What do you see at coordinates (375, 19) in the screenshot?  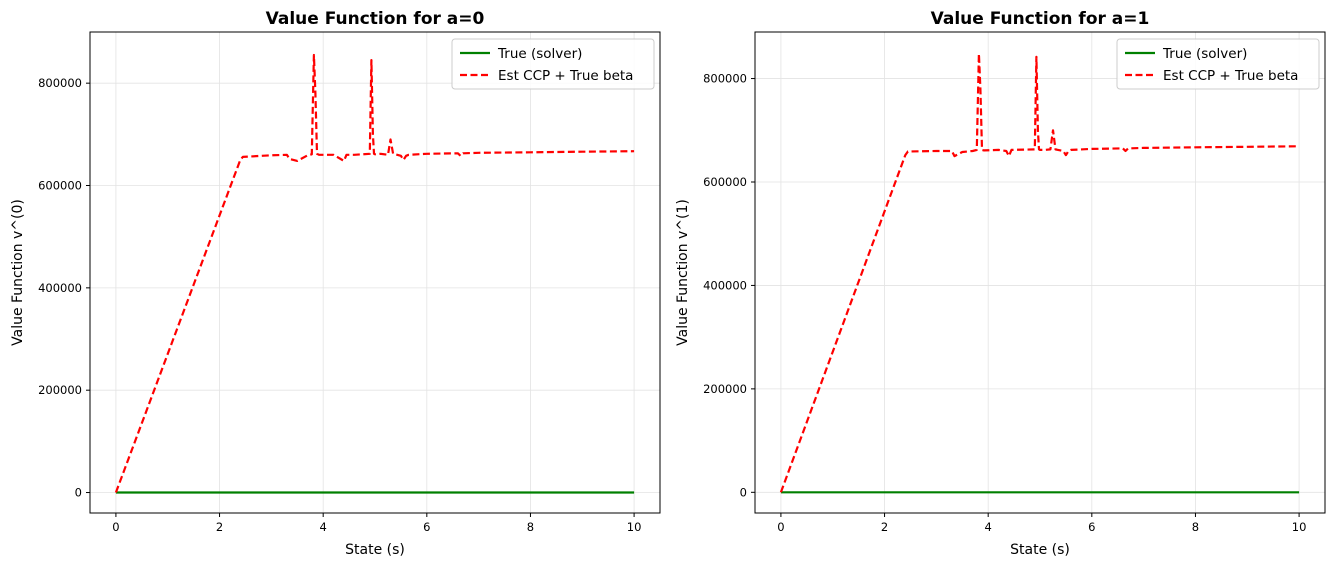 I see `chart-title: Value Function for a=0` at bounding box center [375, 19].